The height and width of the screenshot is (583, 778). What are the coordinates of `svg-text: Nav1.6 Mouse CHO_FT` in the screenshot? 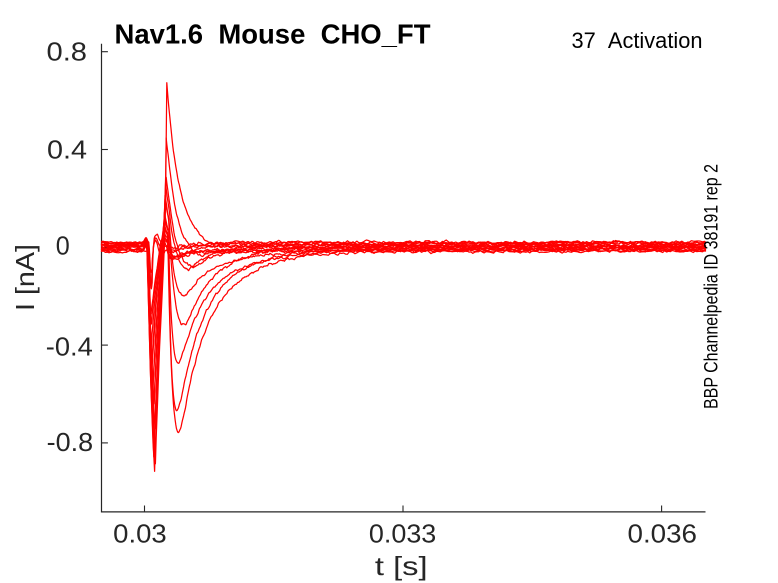 It's located at (273, 34).